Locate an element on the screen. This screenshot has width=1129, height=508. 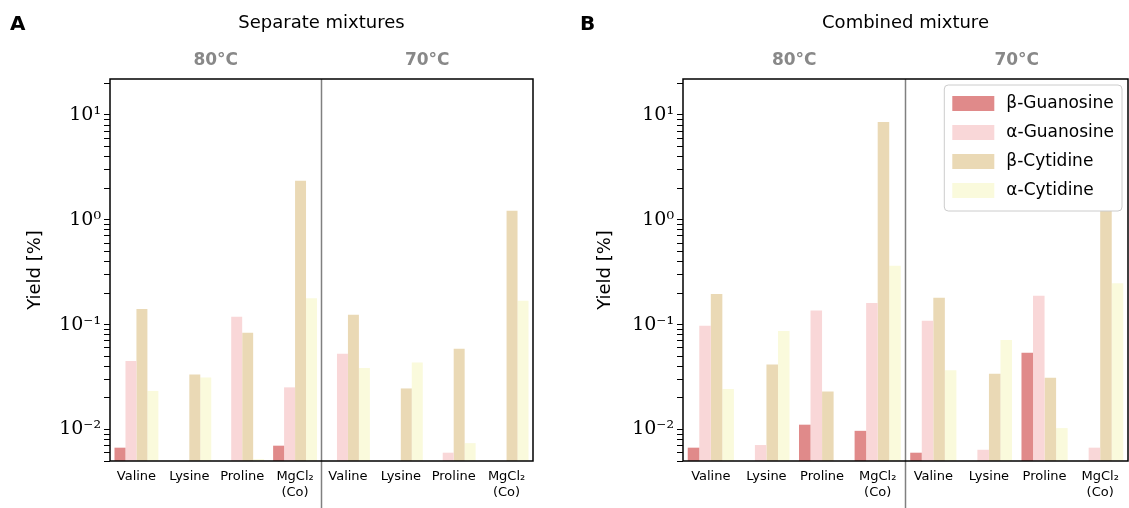
chart-title: Separate mixtures is located at coordinates (321, 21).